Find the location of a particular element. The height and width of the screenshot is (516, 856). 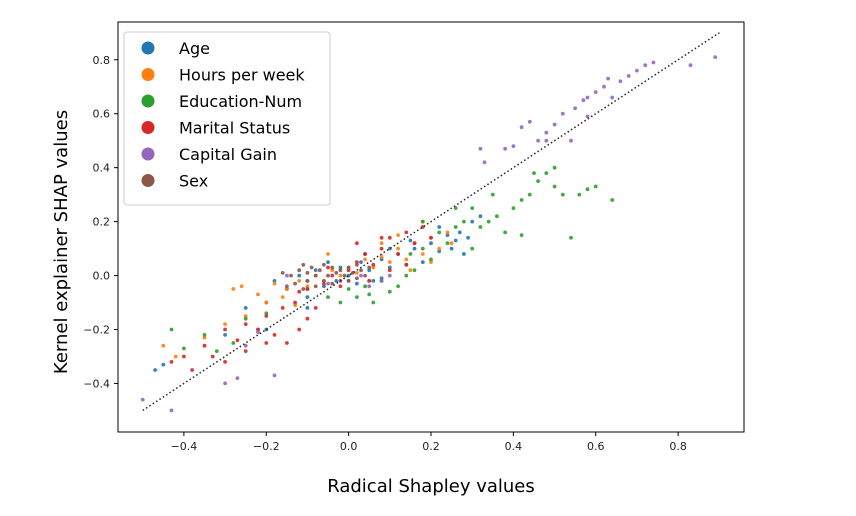

legend-label: Sex is located at coordinates (193, 181).